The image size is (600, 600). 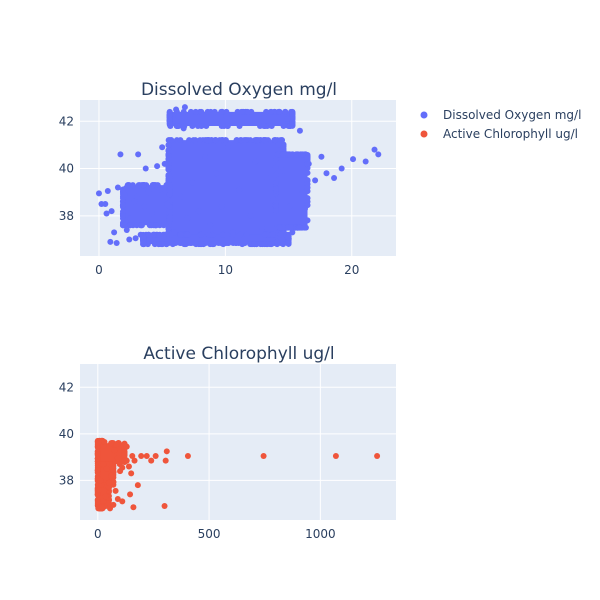 I want to click on x-tick-label: 10, so click(x=225, y=270).